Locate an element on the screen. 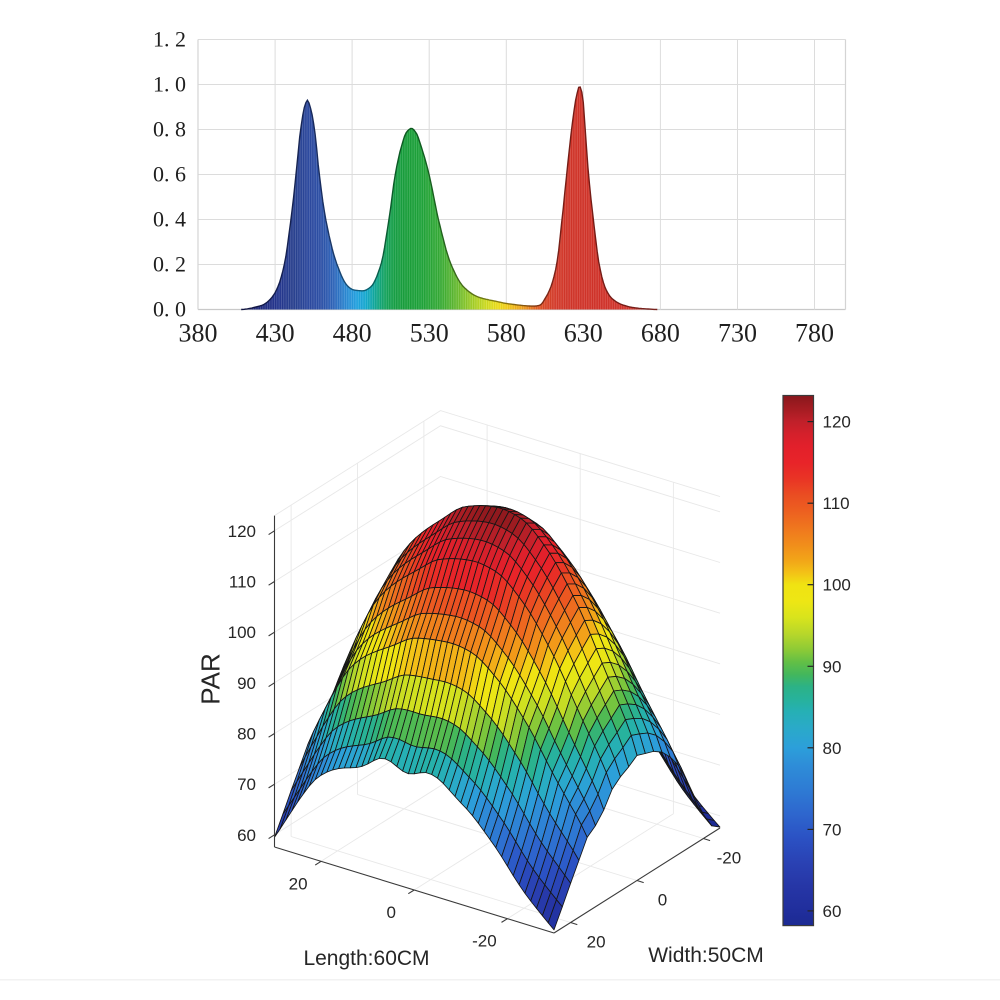 The image size is (1000, 1000). svg-text: 0. 0 is located at coordinates (169, 309).